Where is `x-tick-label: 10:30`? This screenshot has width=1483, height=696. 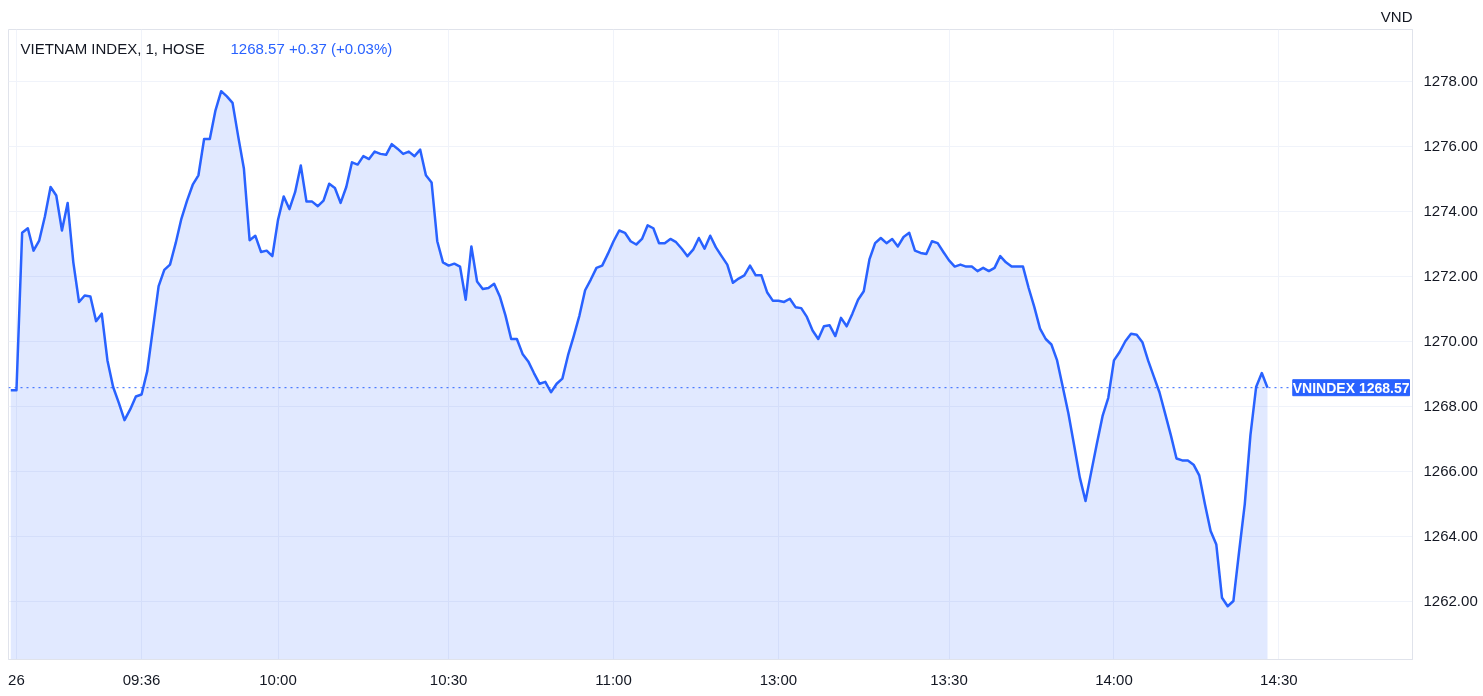
x-tick-label: 10:30 is located at coordinates (448, 679).